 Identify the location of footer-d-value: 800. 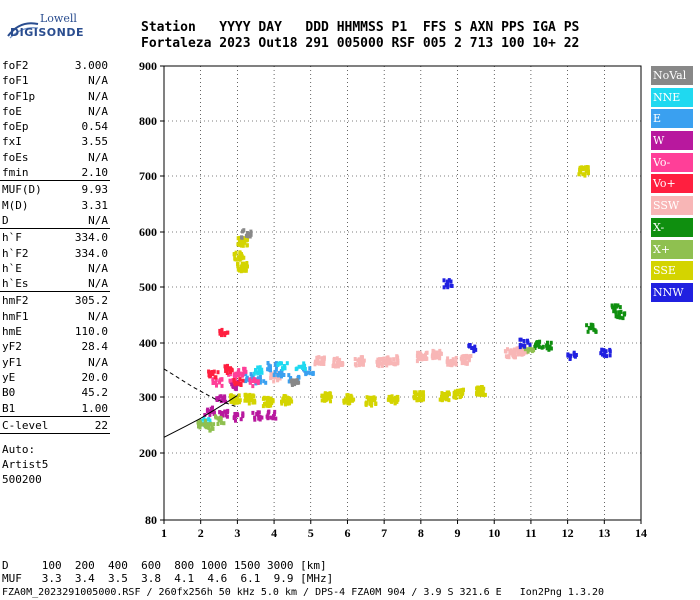
(184, 565).